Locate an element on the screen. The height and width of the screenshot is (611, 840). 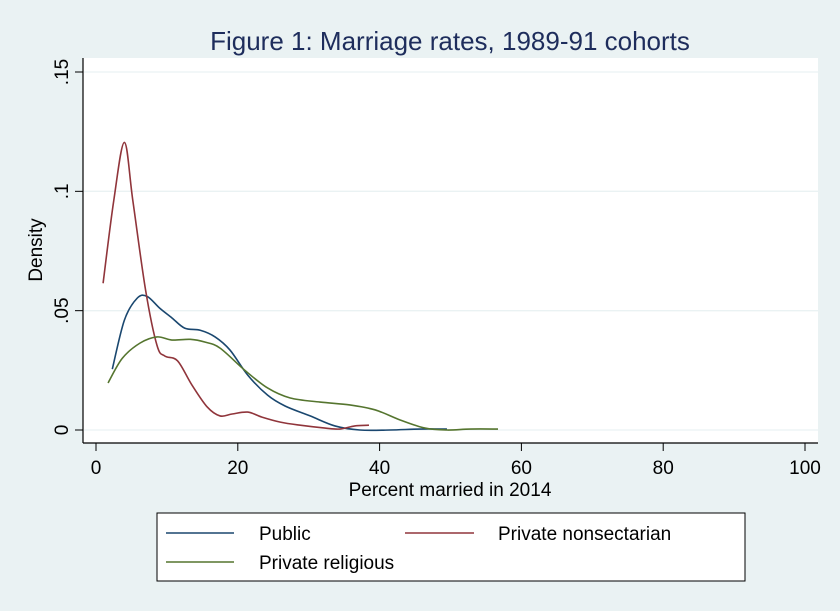
x-ticks: 0 20 40 60 80 100 is located at coordinates (456, 461).